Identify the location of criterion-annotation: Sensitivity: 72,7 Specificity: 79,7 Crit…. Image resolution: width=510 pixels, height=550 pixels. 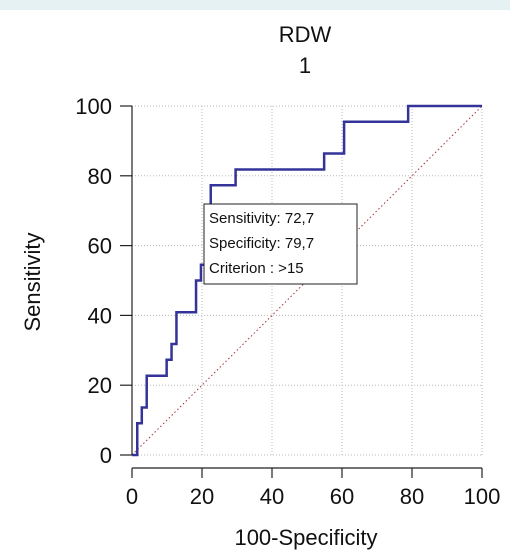
(280, 244).